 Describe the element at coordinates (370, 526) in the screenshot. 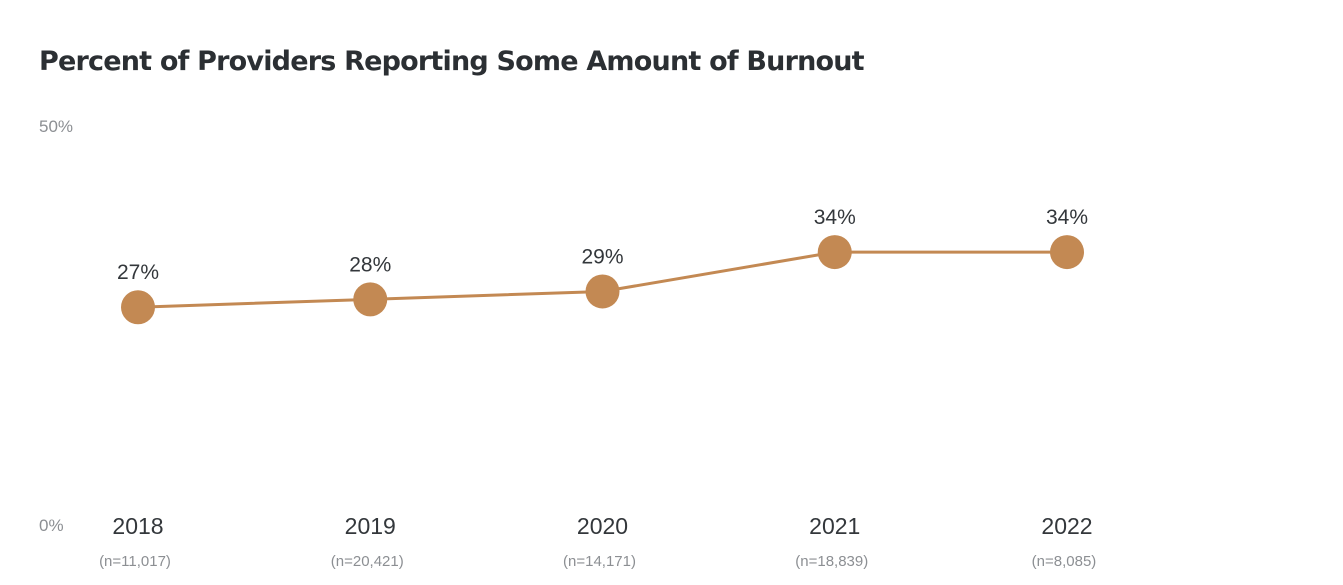

I see `x-tick-label: 2019` at that location.